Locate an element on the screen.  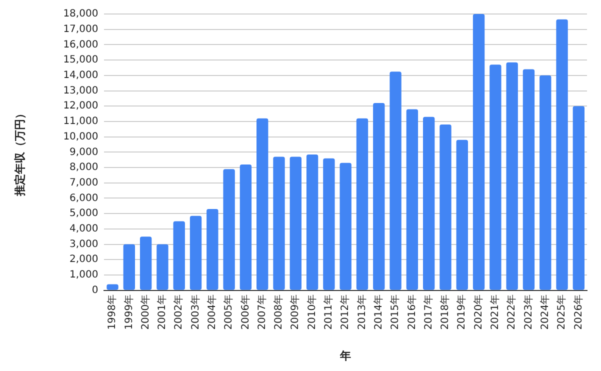
y-tick-label: 0 is located at coordinates (95, 290).